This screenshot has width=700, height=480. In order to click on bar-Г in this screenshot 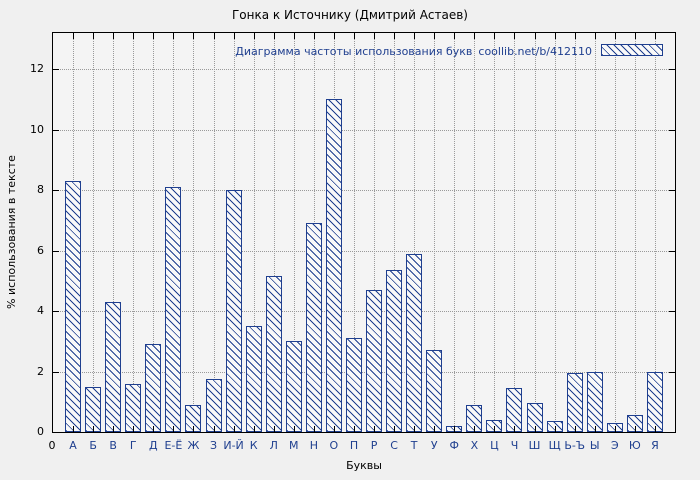, I will do `click(133, 408)`.